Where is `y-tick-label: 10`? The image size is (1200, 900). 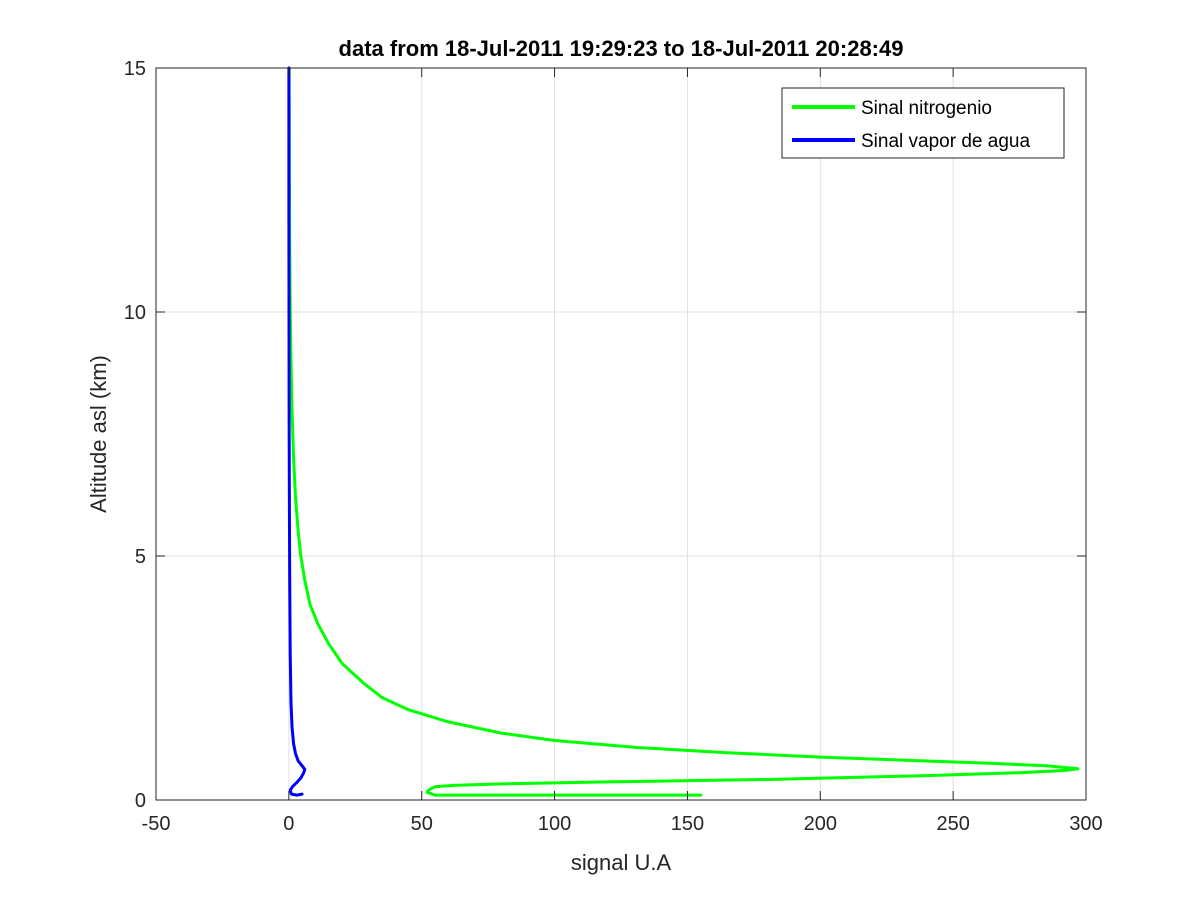 y-tick-label: 10 is located at coordinates (135, 313).